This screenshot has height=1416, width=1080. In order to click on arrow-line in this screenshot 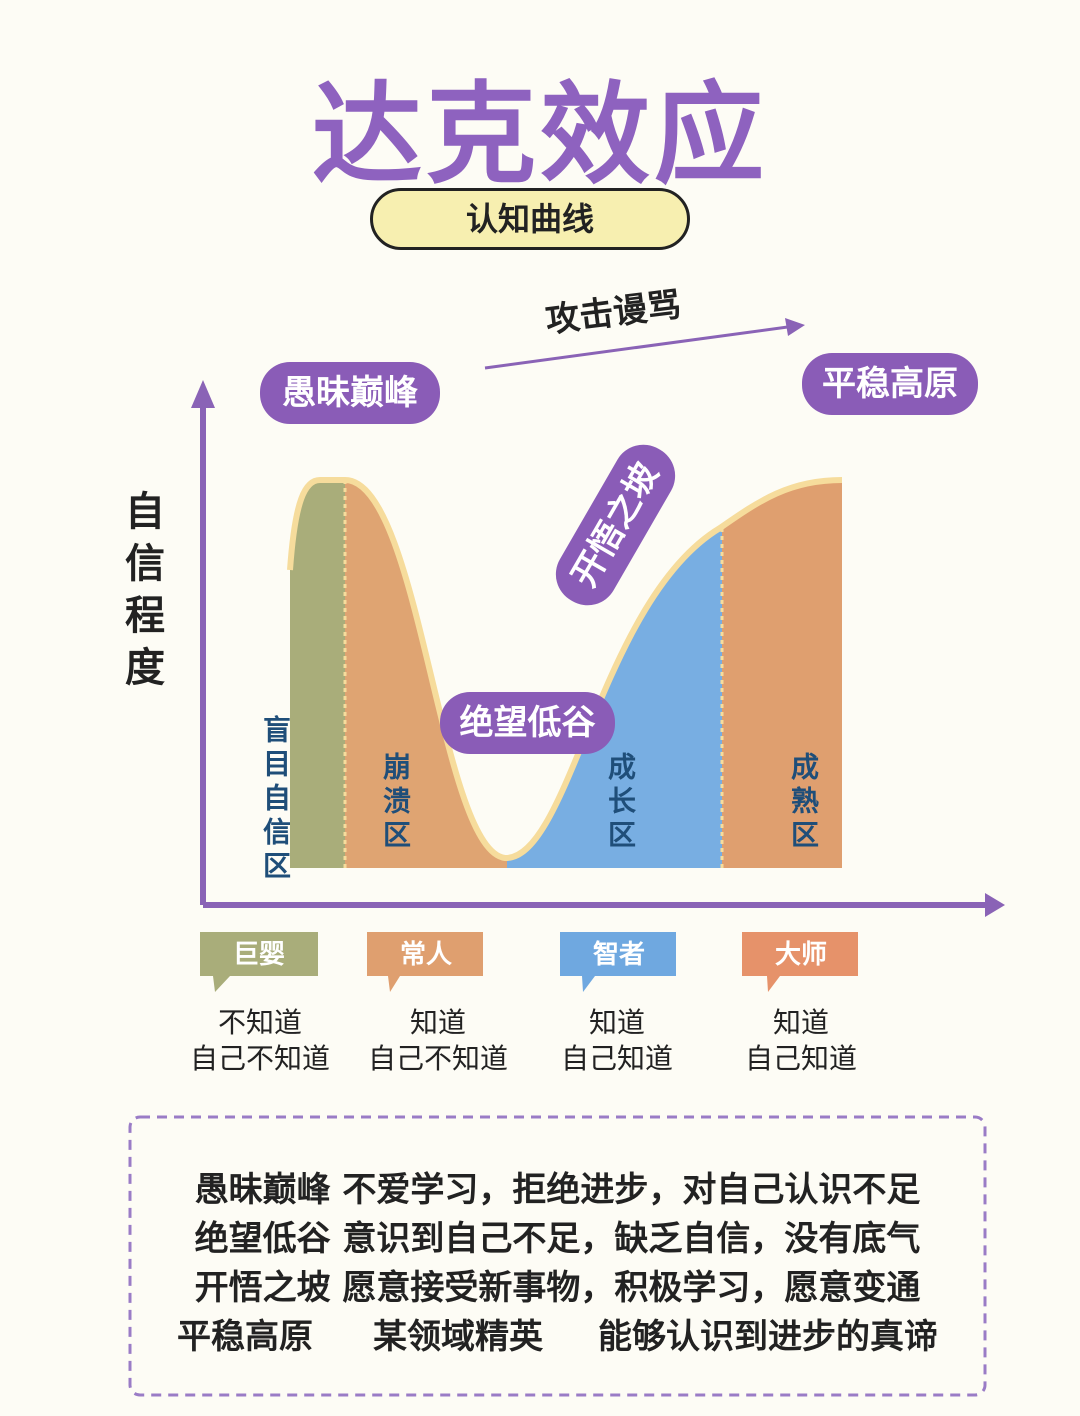, I will do `click(640, 347)`.